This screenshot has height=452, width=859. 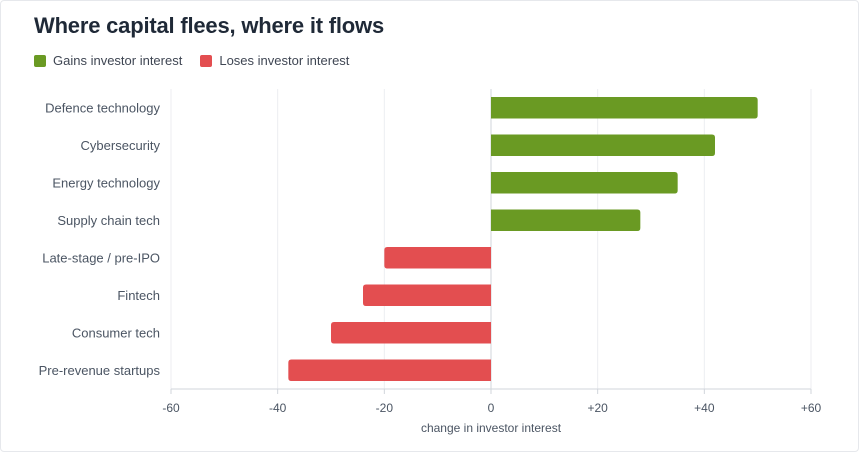 I want to click on legend-item-loses: Loses investor interest, so click(x=274, y=60).